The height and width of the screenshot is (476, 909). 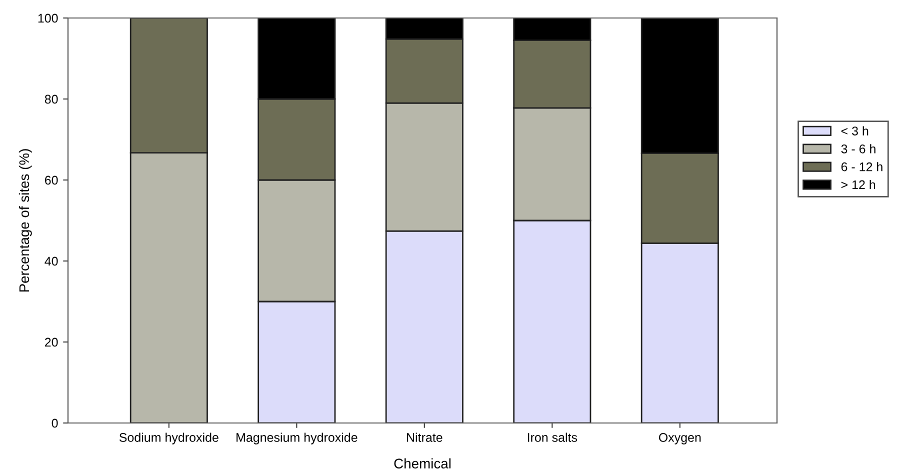 I want to click on x-tick-label: Sodium hydroxide, so click(x=168, y=438).